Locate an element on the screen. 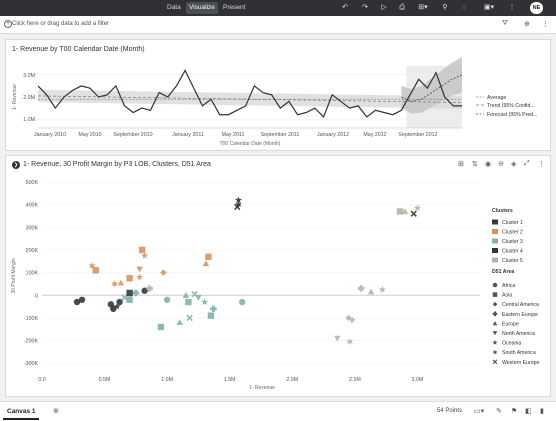 This screenshot has height=421, width=556. undo-icon: ↶ is located at coordinates (345, 7).